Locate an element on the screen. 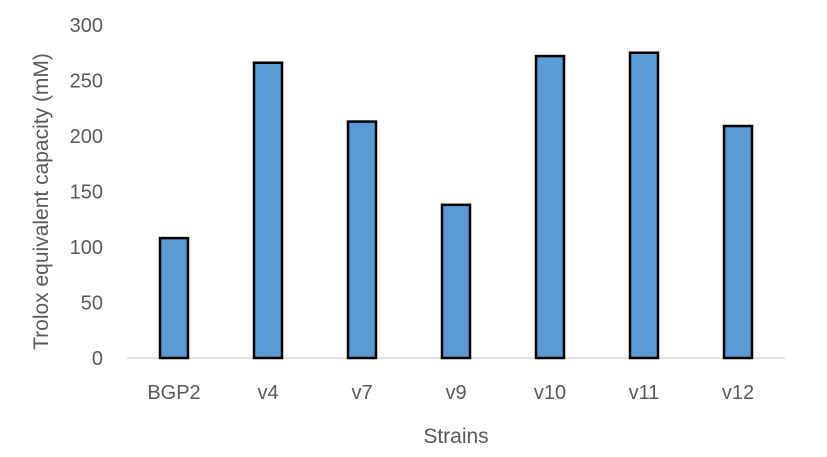 This screenshot has width=827, height=457. x-tick-label: BGP2 is located at coordinates (173, 393).